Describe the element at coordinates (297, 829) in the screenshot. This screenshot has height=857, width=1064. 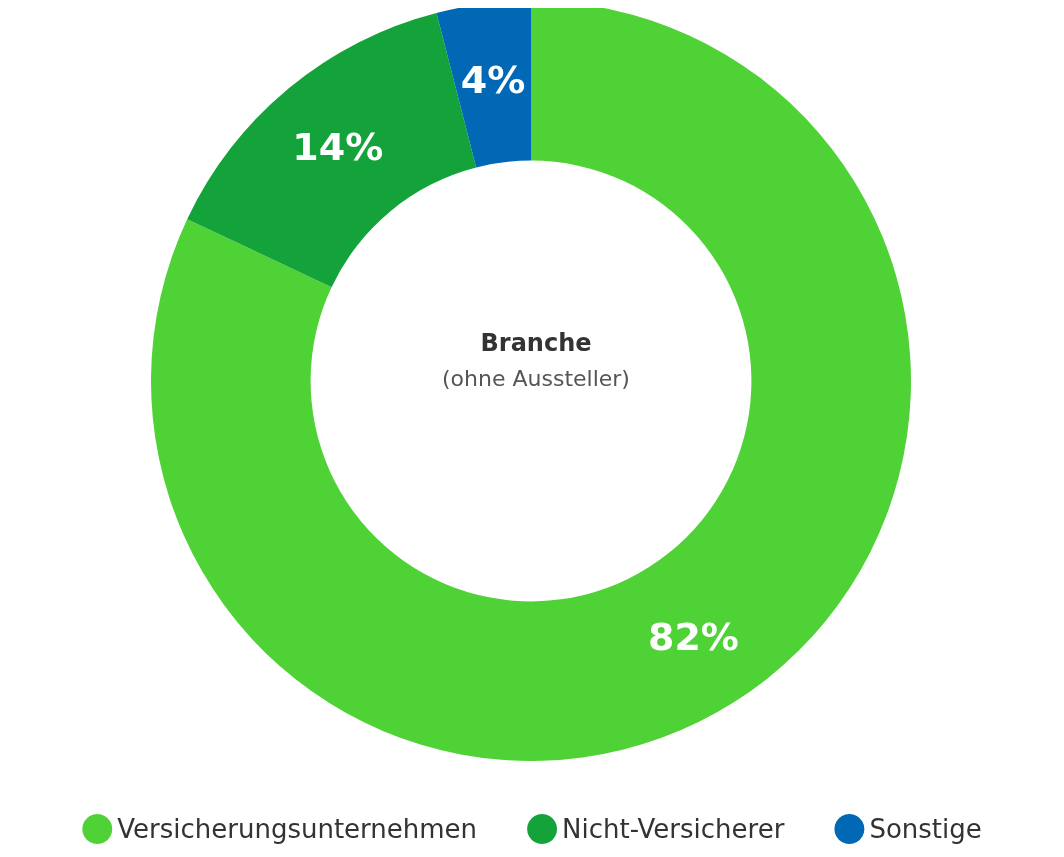
I see `legend-label: Versicherungsunternehmen` at that location.